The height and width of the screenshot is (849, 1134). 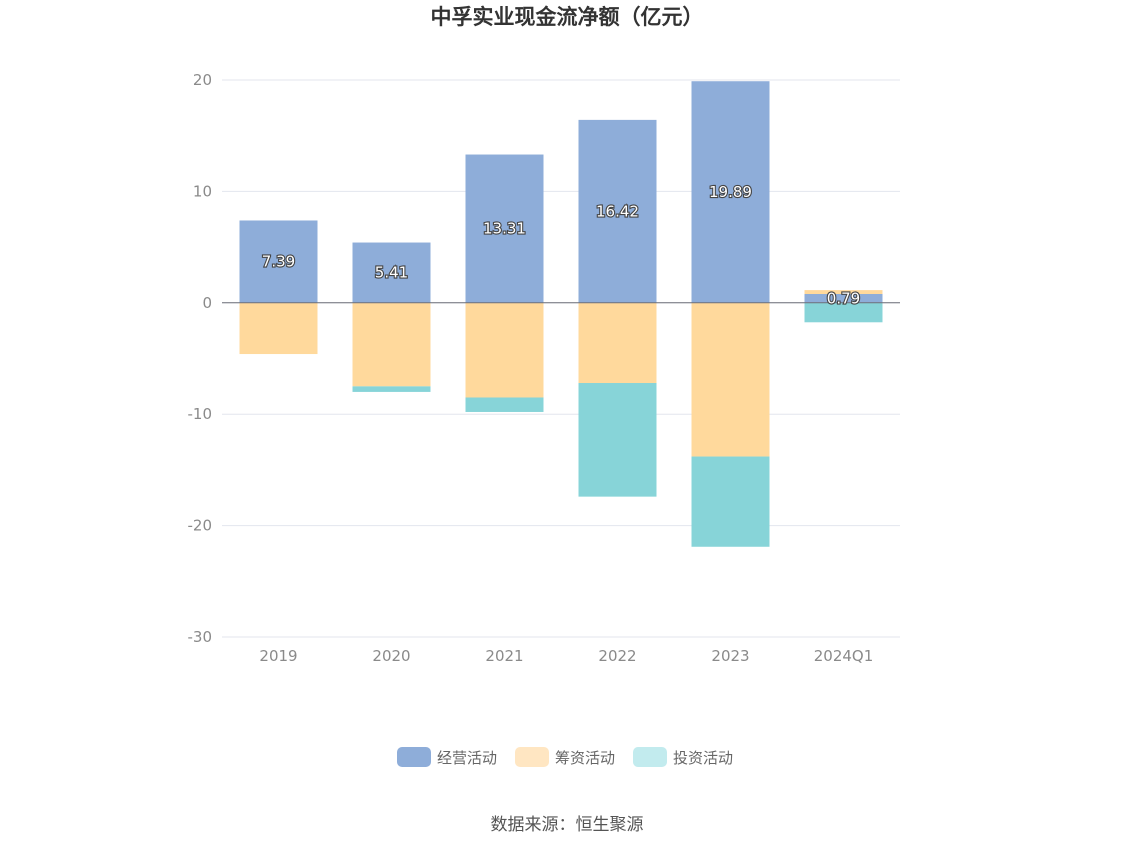 I want to click on legend-label: 投资活动, so click(x=703, y=758).